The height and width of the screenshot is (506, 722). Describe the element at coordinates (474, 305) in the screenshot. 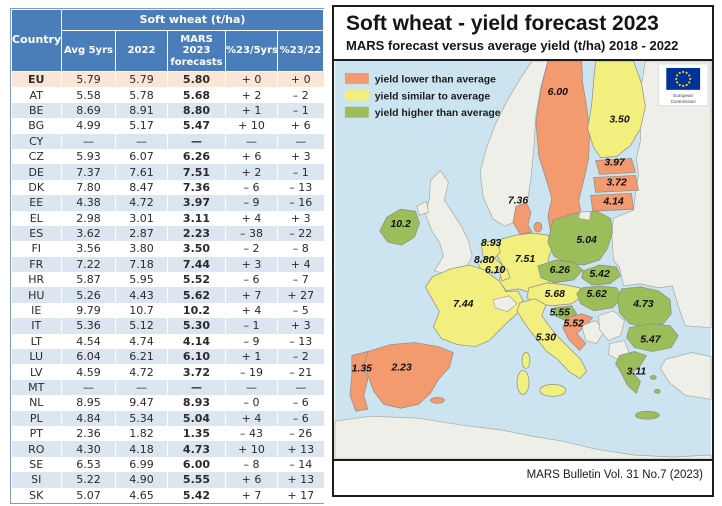

I see `country-france` at that location.